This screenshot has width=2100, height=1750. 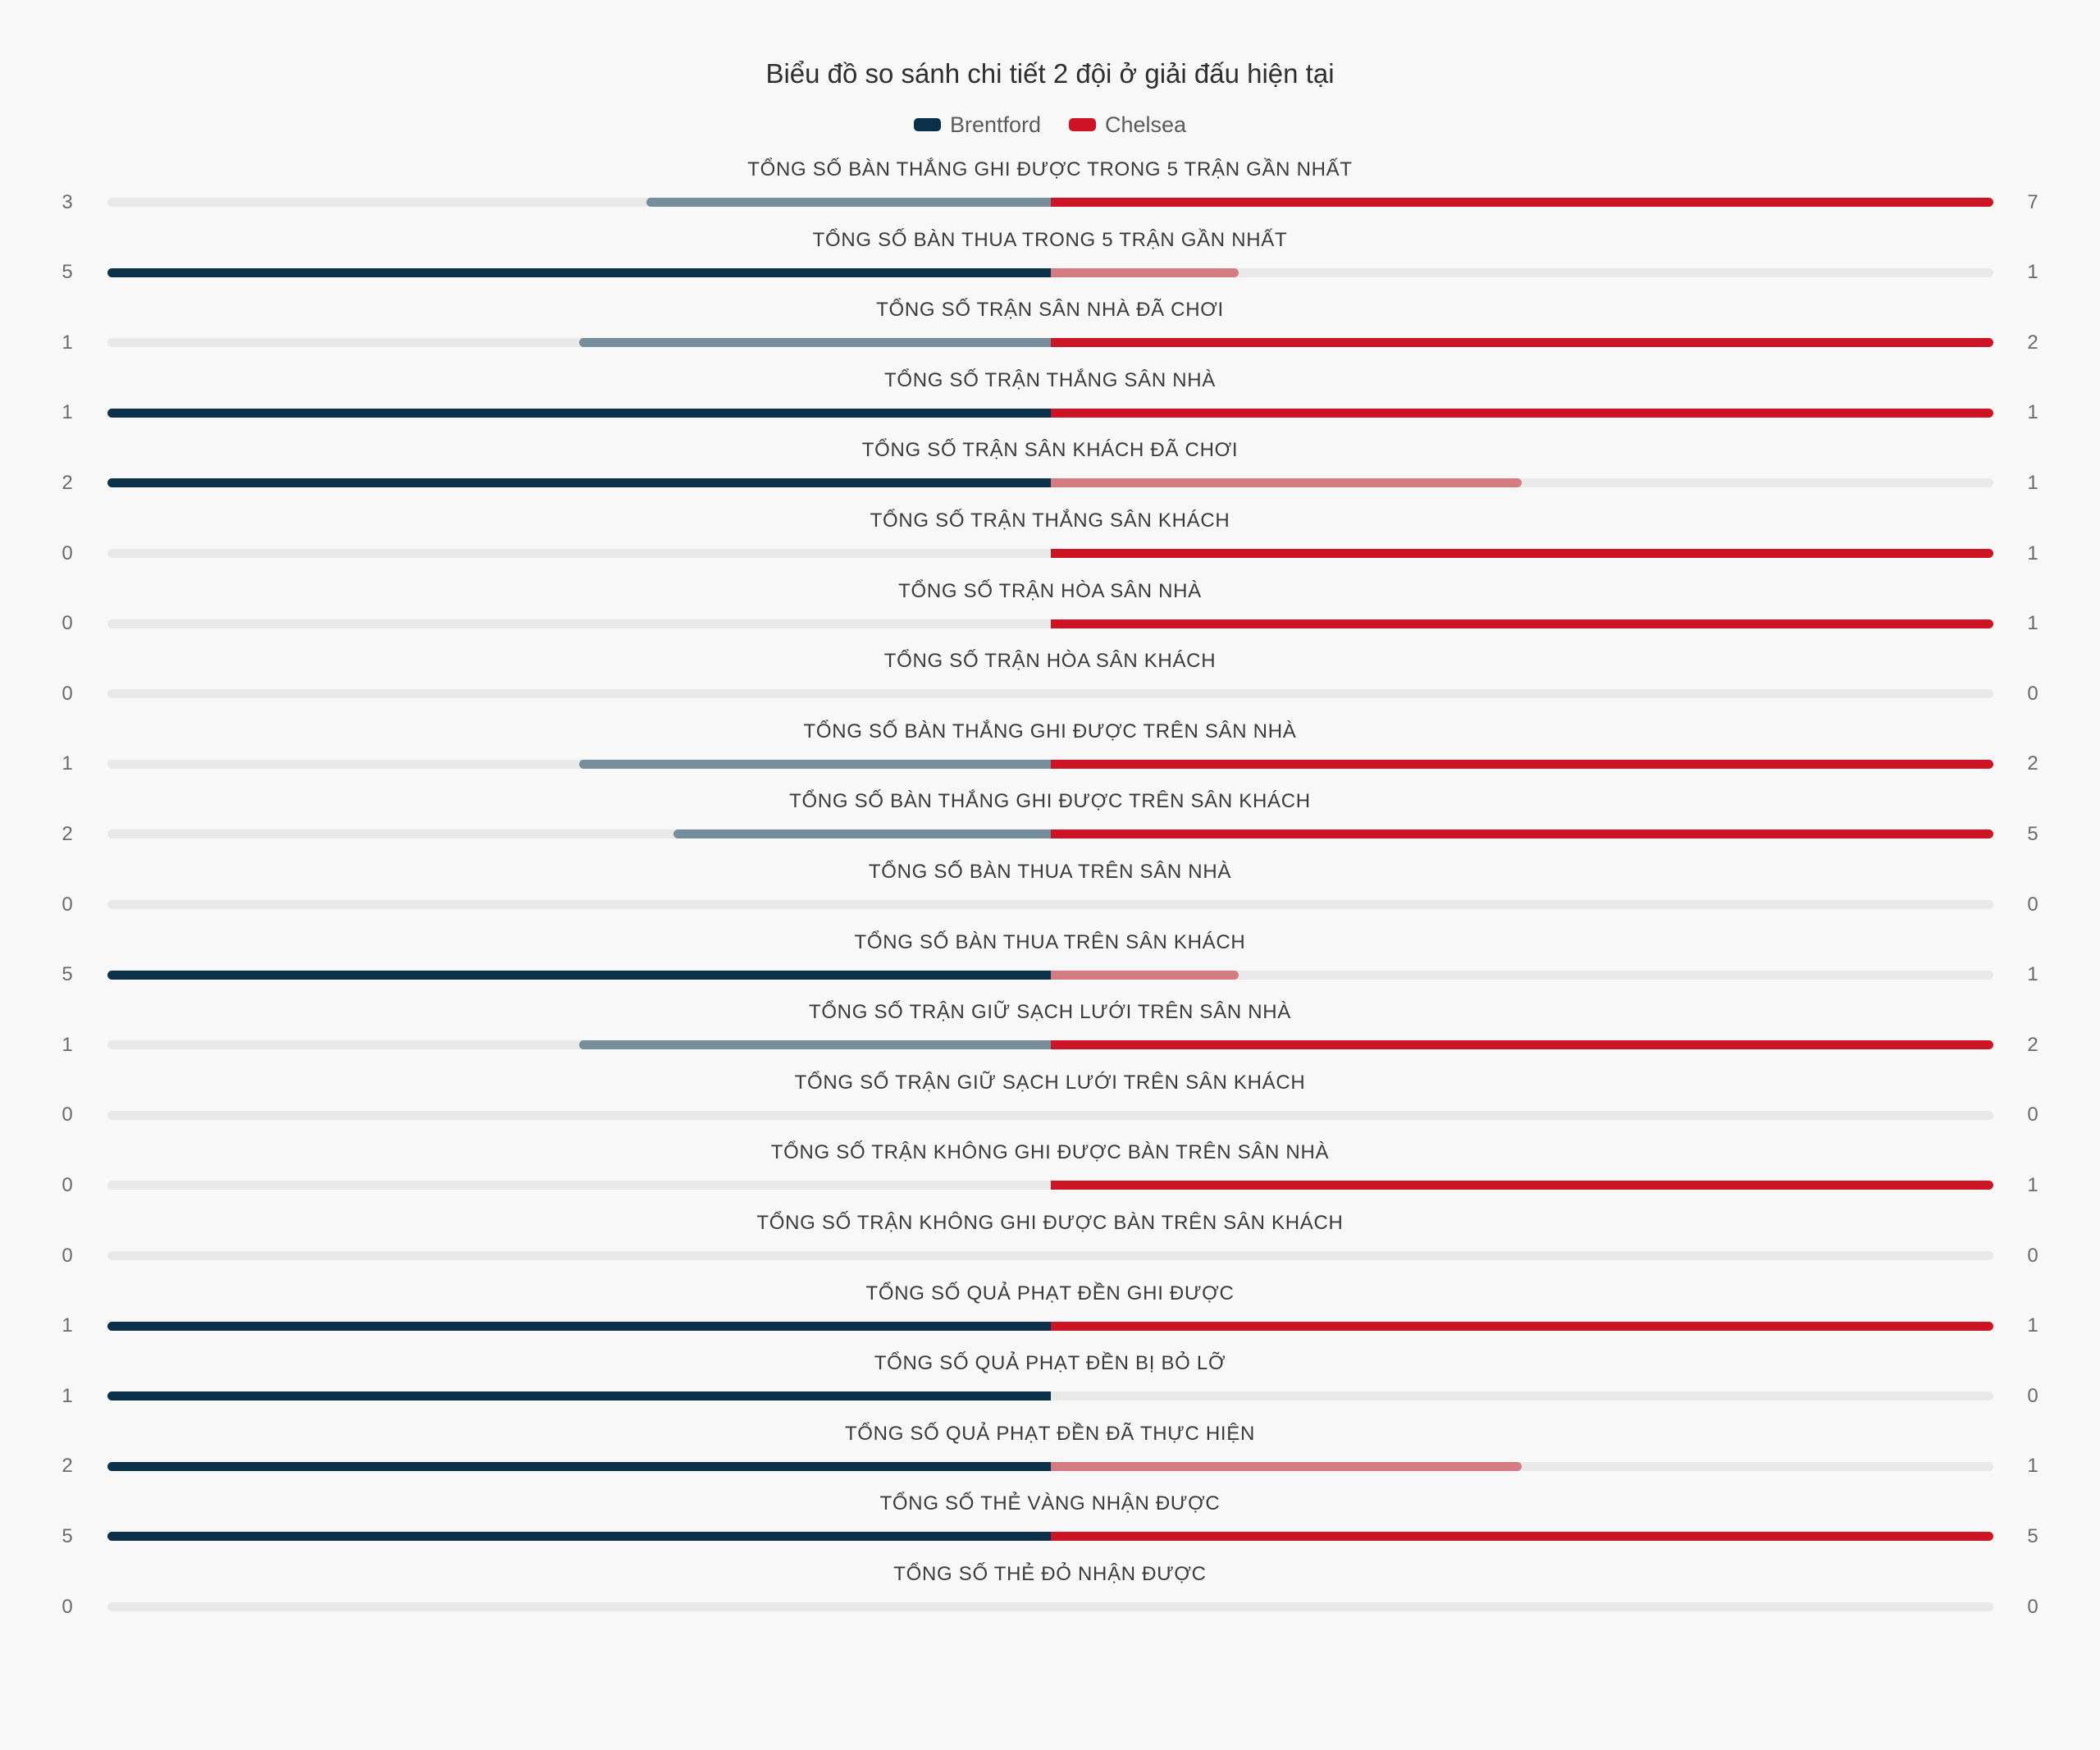 What do you see at coordinates (1050, 1386) in the screenshot?
I see `stat-row: TỔNG SỐ QUẢ PHẠT ĐỀN BỊ BỎ LỠ 1 0` at bounding box center [1050, 1386].